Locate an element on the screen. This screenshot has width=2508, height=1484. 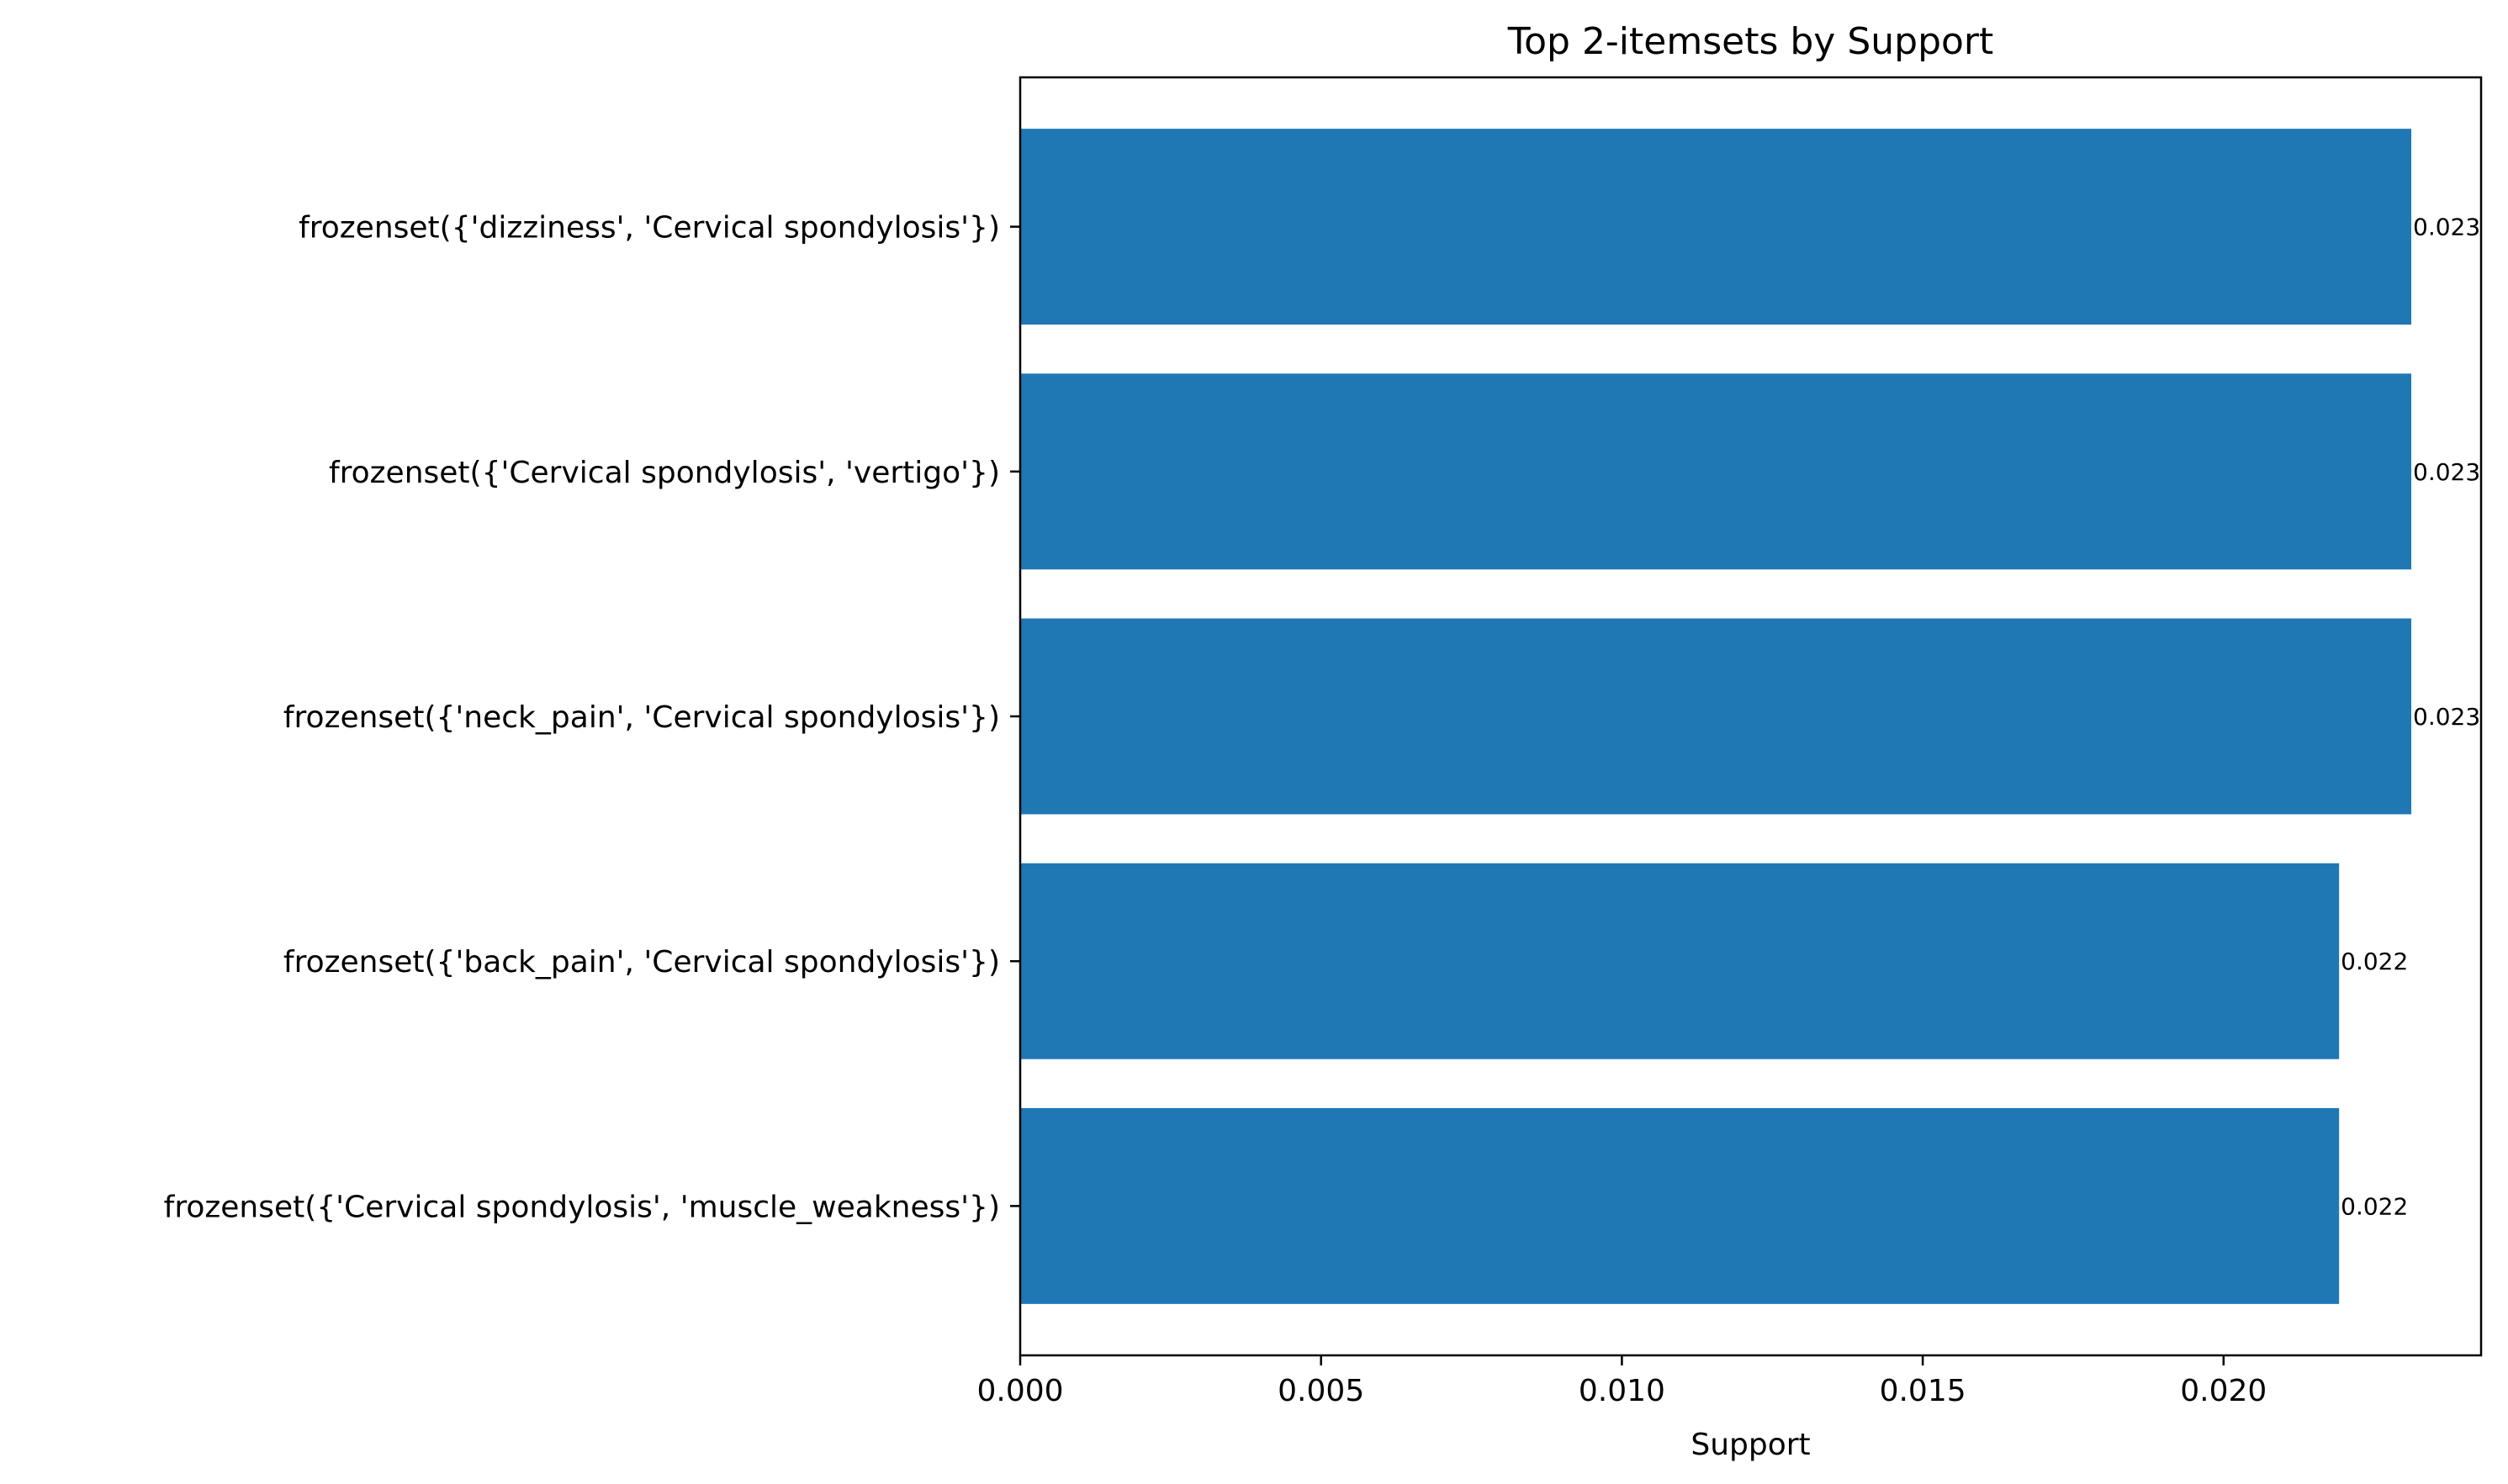
x-tick-label: 0.015 is located at coordinates (1923, 1391).